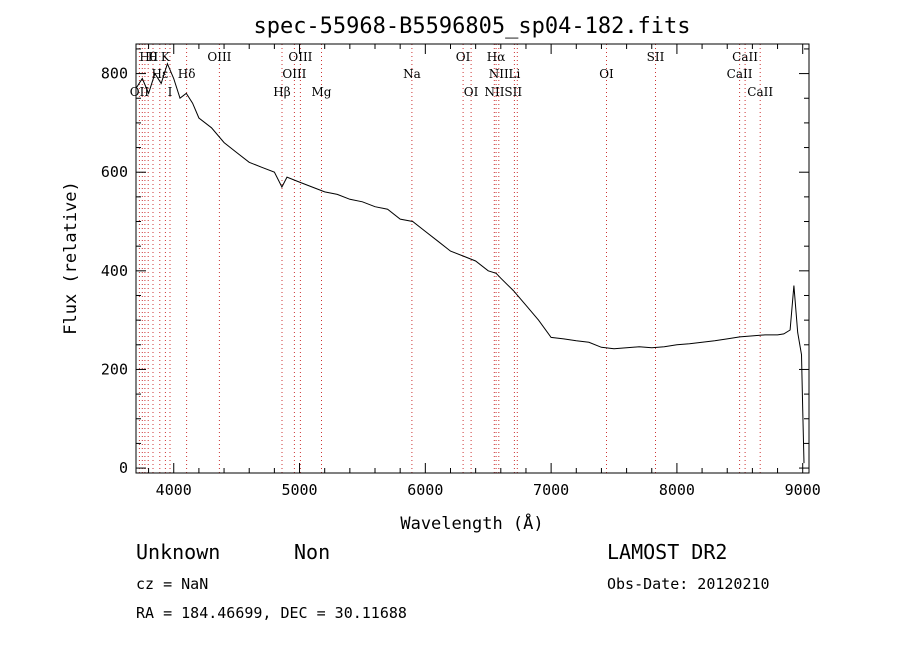  What do you see at coordinates (745, 57) in the screenshot?
I see `spectral-line-label-21: CaII` at bounding box center [745, 57].